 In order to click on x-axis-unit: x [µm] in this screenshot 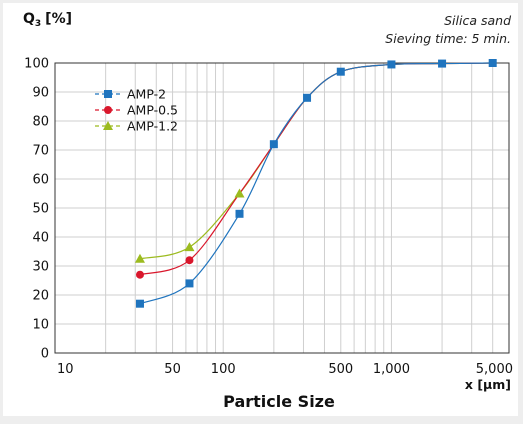, I will do `click(488, 384)`.